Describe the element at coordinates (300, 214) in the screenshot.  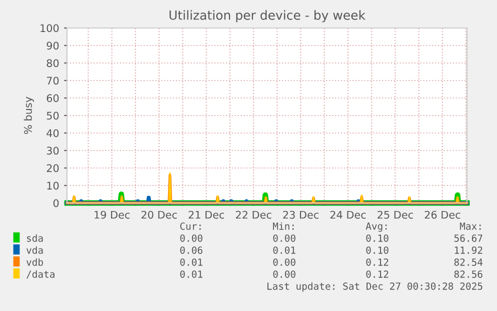
I see `x-tick-label: 23 Dec` at that location.